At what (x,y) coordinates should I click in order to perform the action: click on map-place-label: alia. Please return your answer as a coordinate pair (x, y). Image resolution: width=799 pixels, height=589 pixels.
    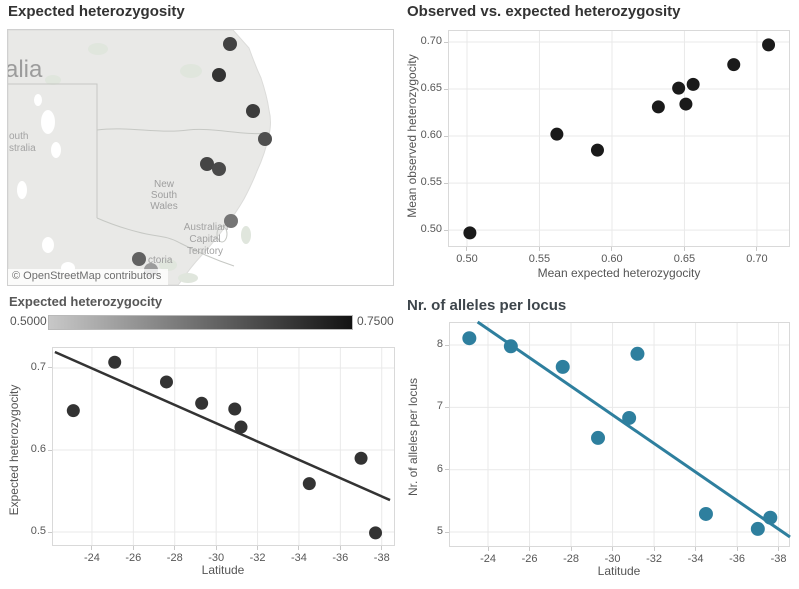
    Looking at the image, I should click on (25, 69).